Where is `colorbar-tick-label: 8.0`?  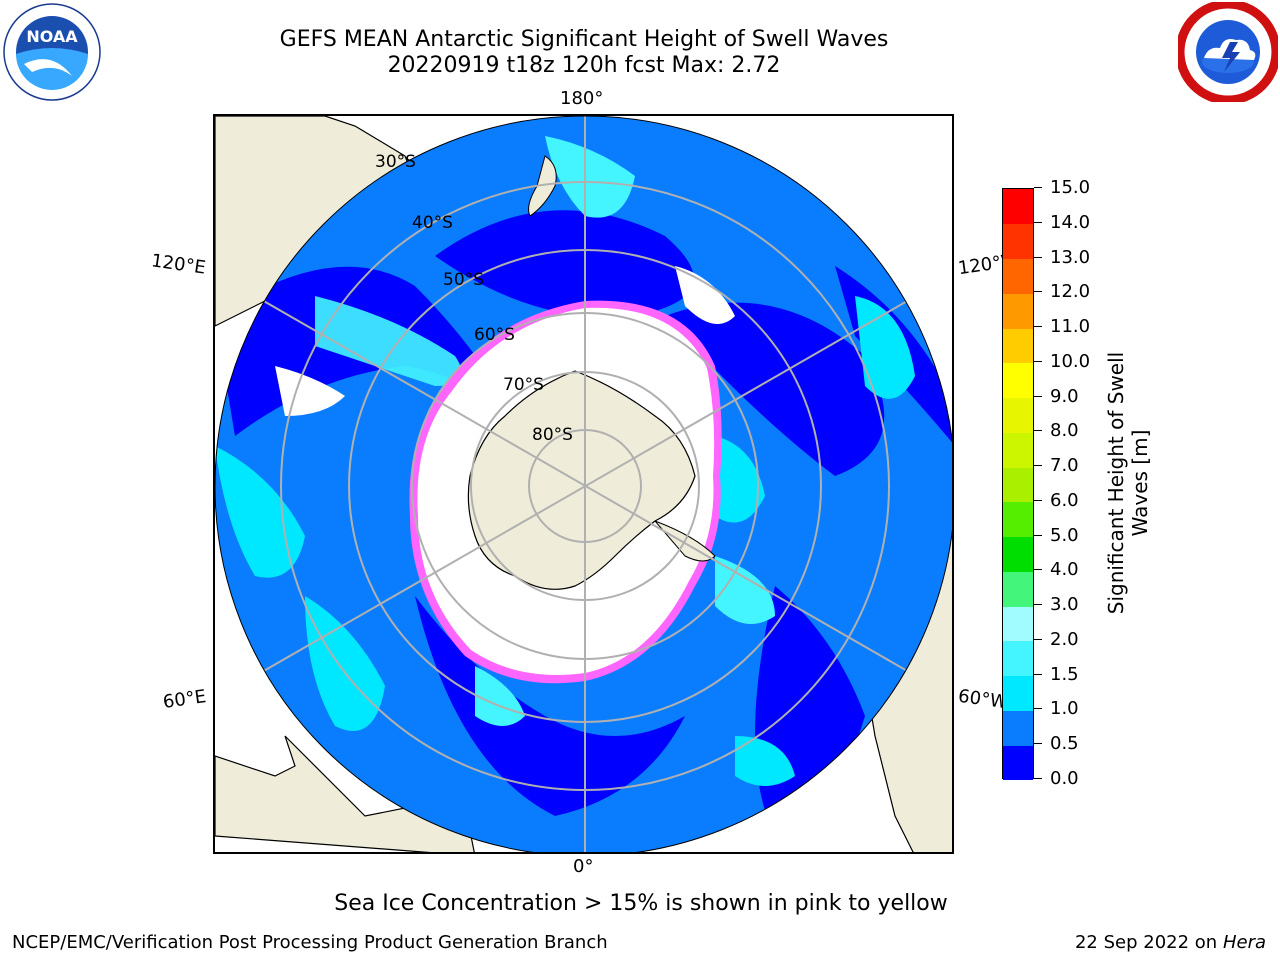 colorbar-tick-label: 8.0 is located at coordinates (1064, 431).